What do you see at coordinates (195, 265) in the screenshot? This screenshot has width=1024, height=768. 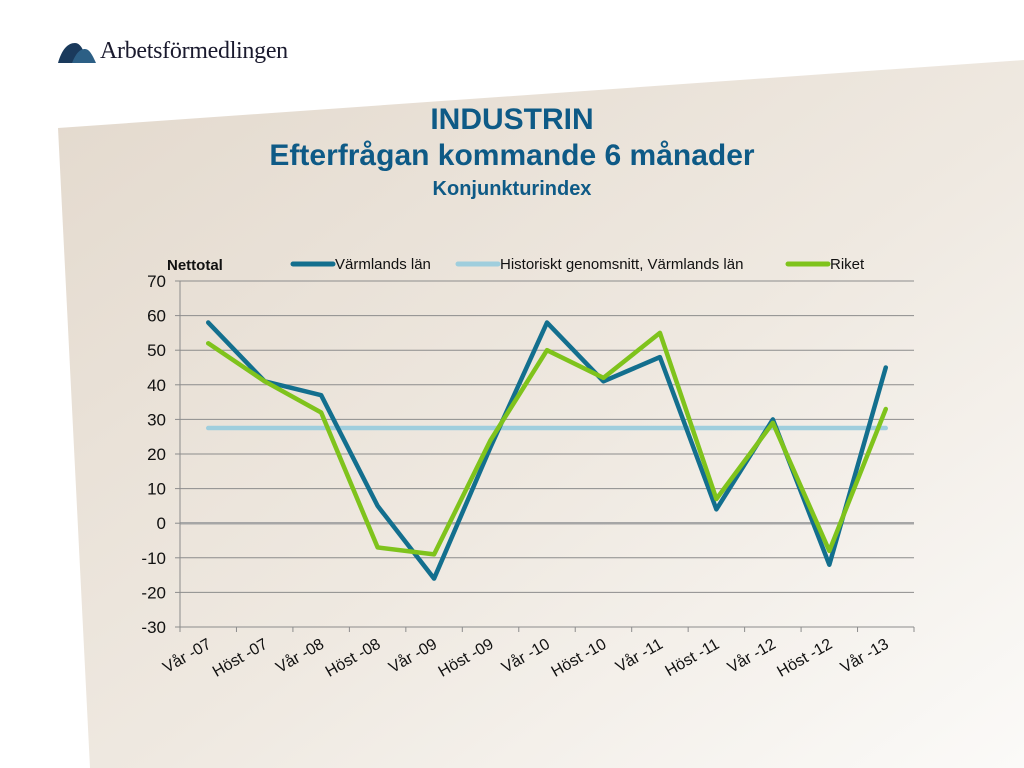 I see `y-axis-label: Nettotal` at bounding box center [195, 265].